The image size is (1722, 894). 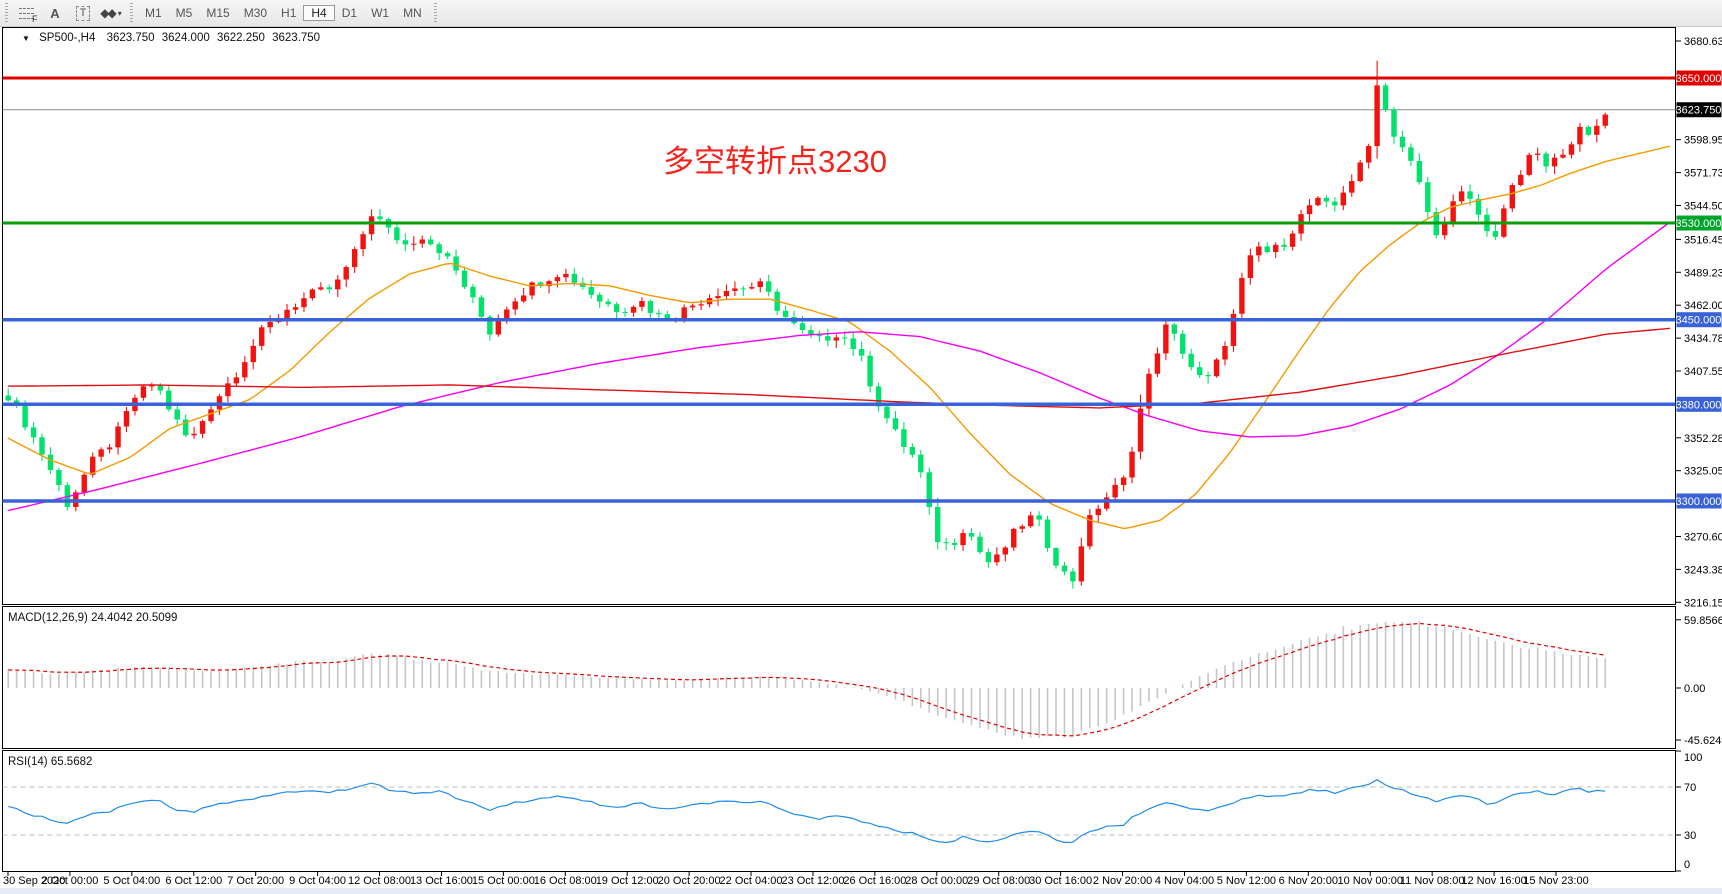 What do you see at coordinates (289, 13) in the screenshot?
I see `tf-button-H1: H1` at bounding box center [289, 13].